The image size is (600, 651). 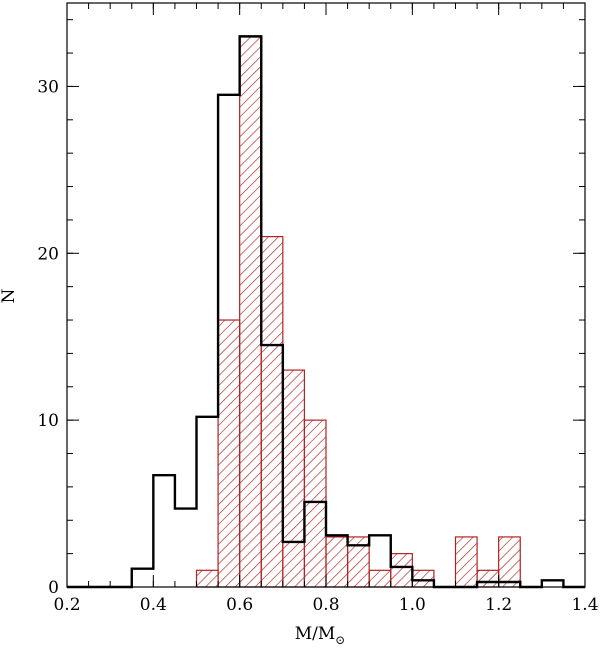 What do you see at coordinates (320, 635) in the screenshot?
I see `x-axis-title: M/M⊙` at bounding box center [320, 635].